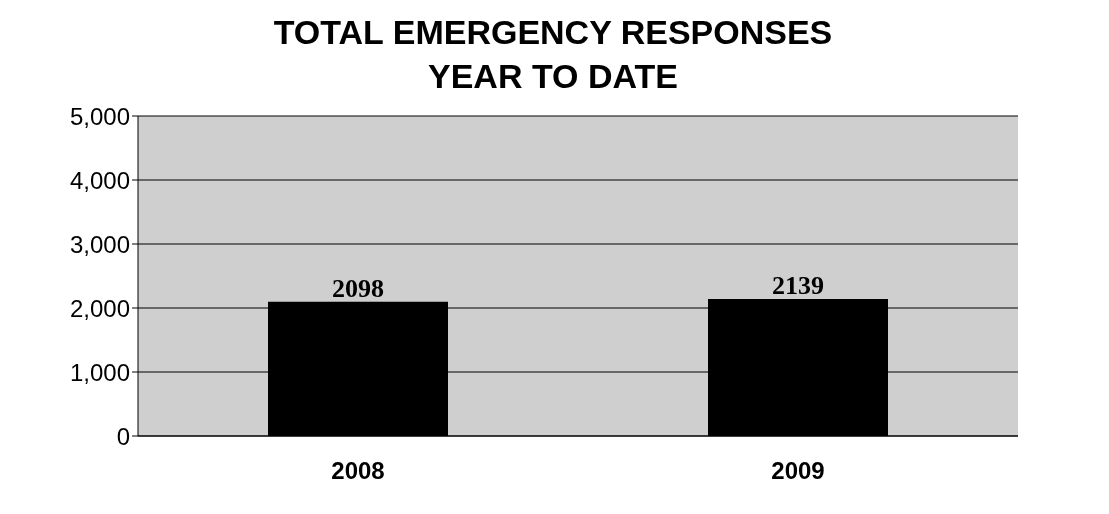  I want to click on data-label: 2098, so click(358, 288).